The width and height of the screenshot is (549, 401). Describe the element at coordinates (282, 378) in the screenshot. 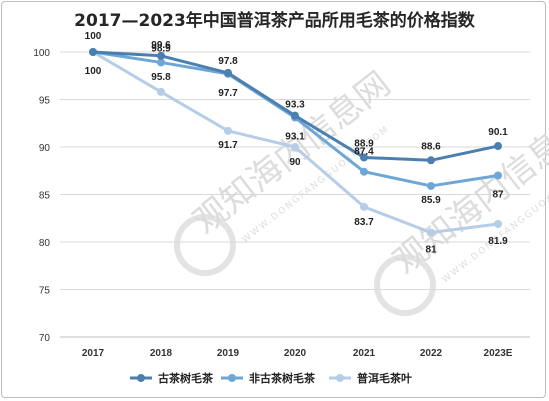

I see `legend-label: 非古茶树毛茶` at that location.